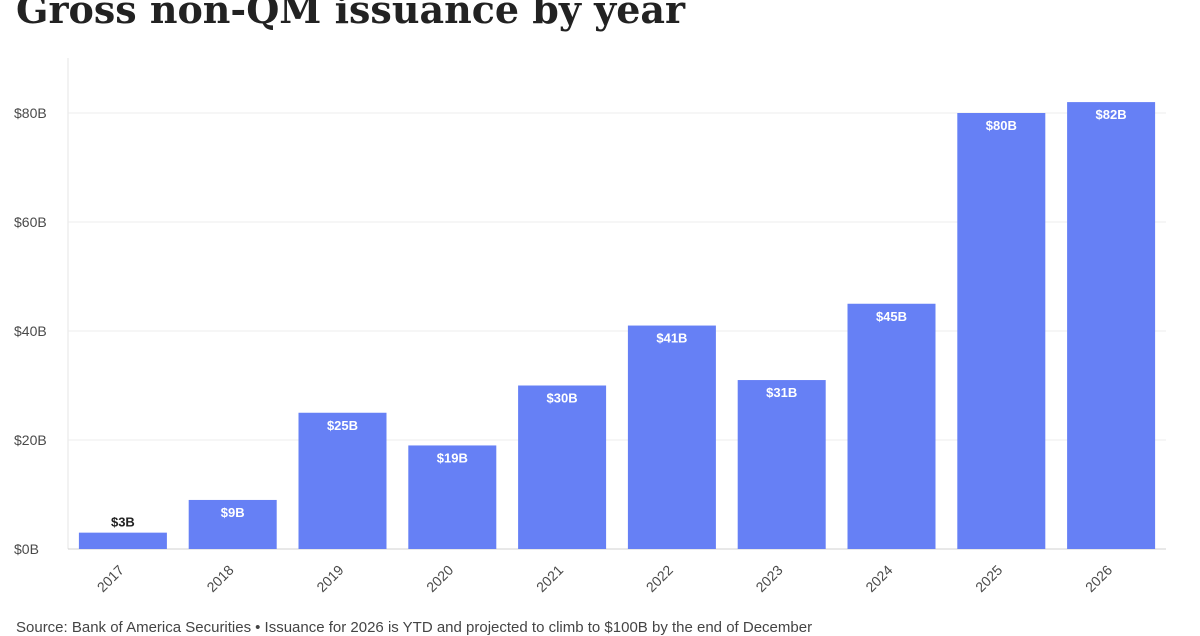  What do you see at coordinates (123, 522) in the screenshot?
I see `data-label: $3B` at bounding box center [123, 522].